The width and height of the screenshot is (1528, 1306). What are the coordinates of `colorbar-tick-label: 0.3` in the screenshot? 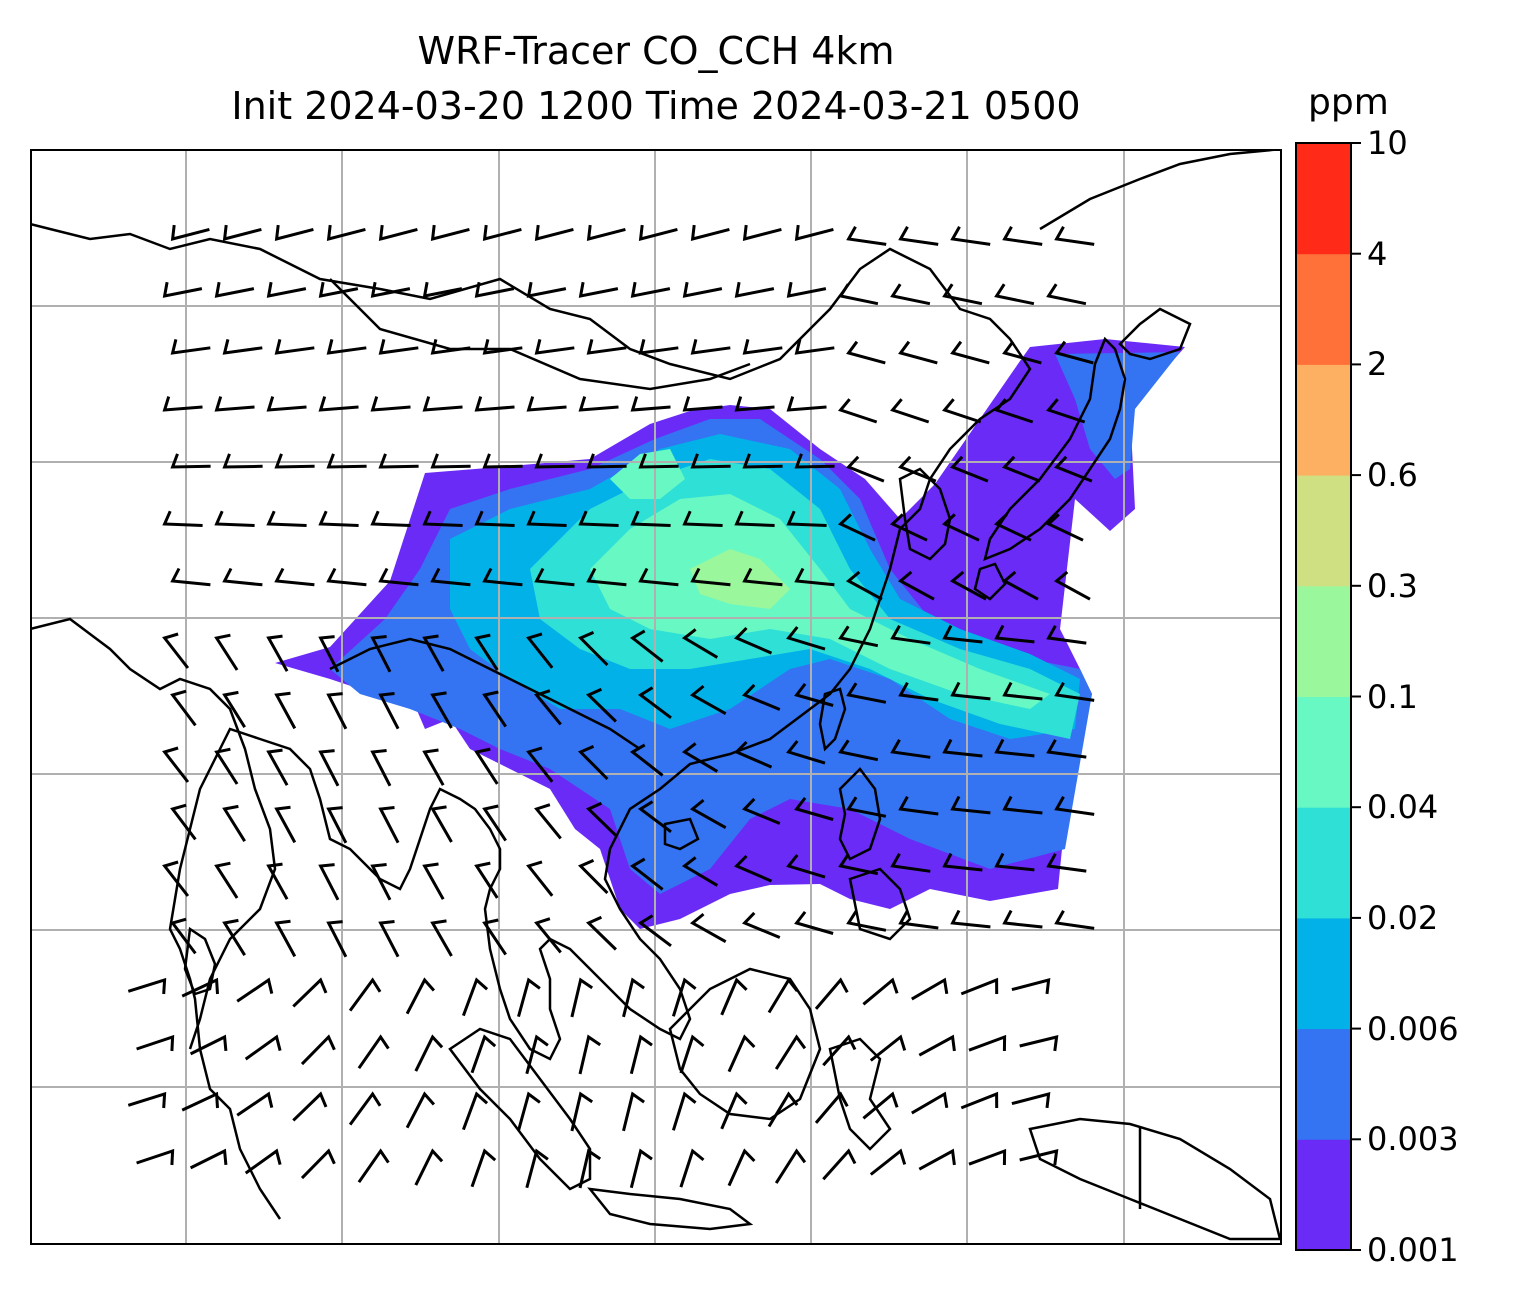 It's located at (1392, 585).